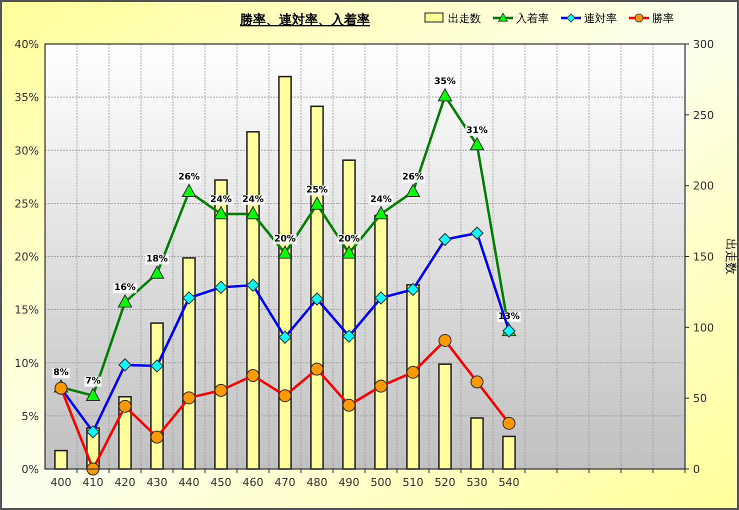  Describe the element at coordinates (26, 310) in the screenshot. I see `y-tick-label: 15%` at that location.